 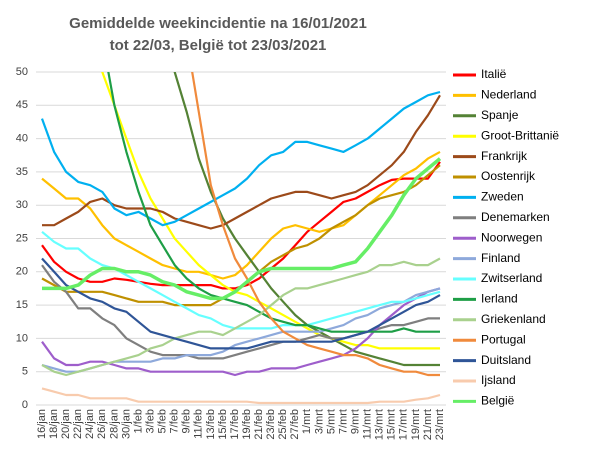 What do you see at coordinates (513, 319) in the screenshot?
I see `legend-label: Griekenland` at bounding box center [513, 319].